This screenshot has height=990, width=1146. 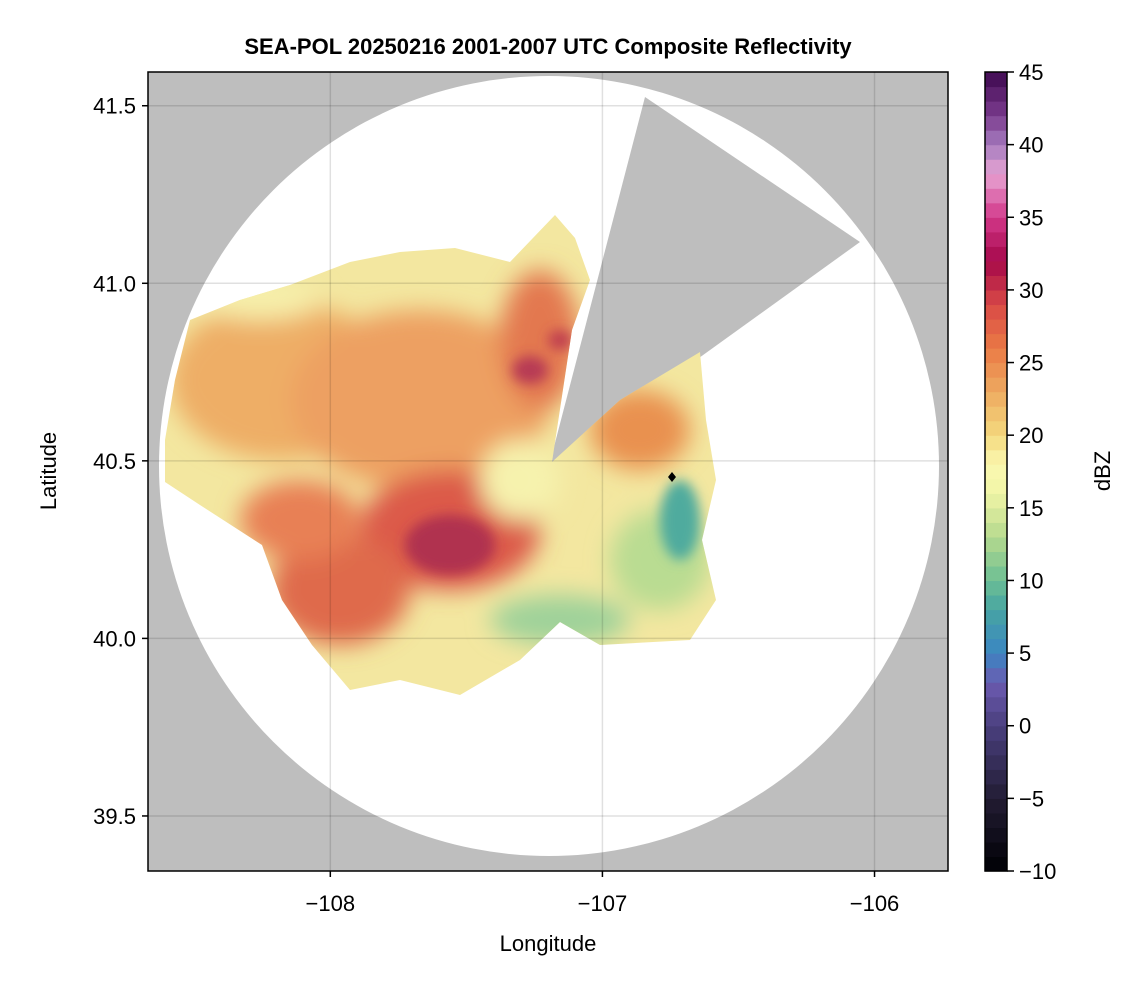 What do you see at coordinates (114, 638) in the screenshot?
I see `y-tick-label: 40.0` at bounding box center [114, 638].